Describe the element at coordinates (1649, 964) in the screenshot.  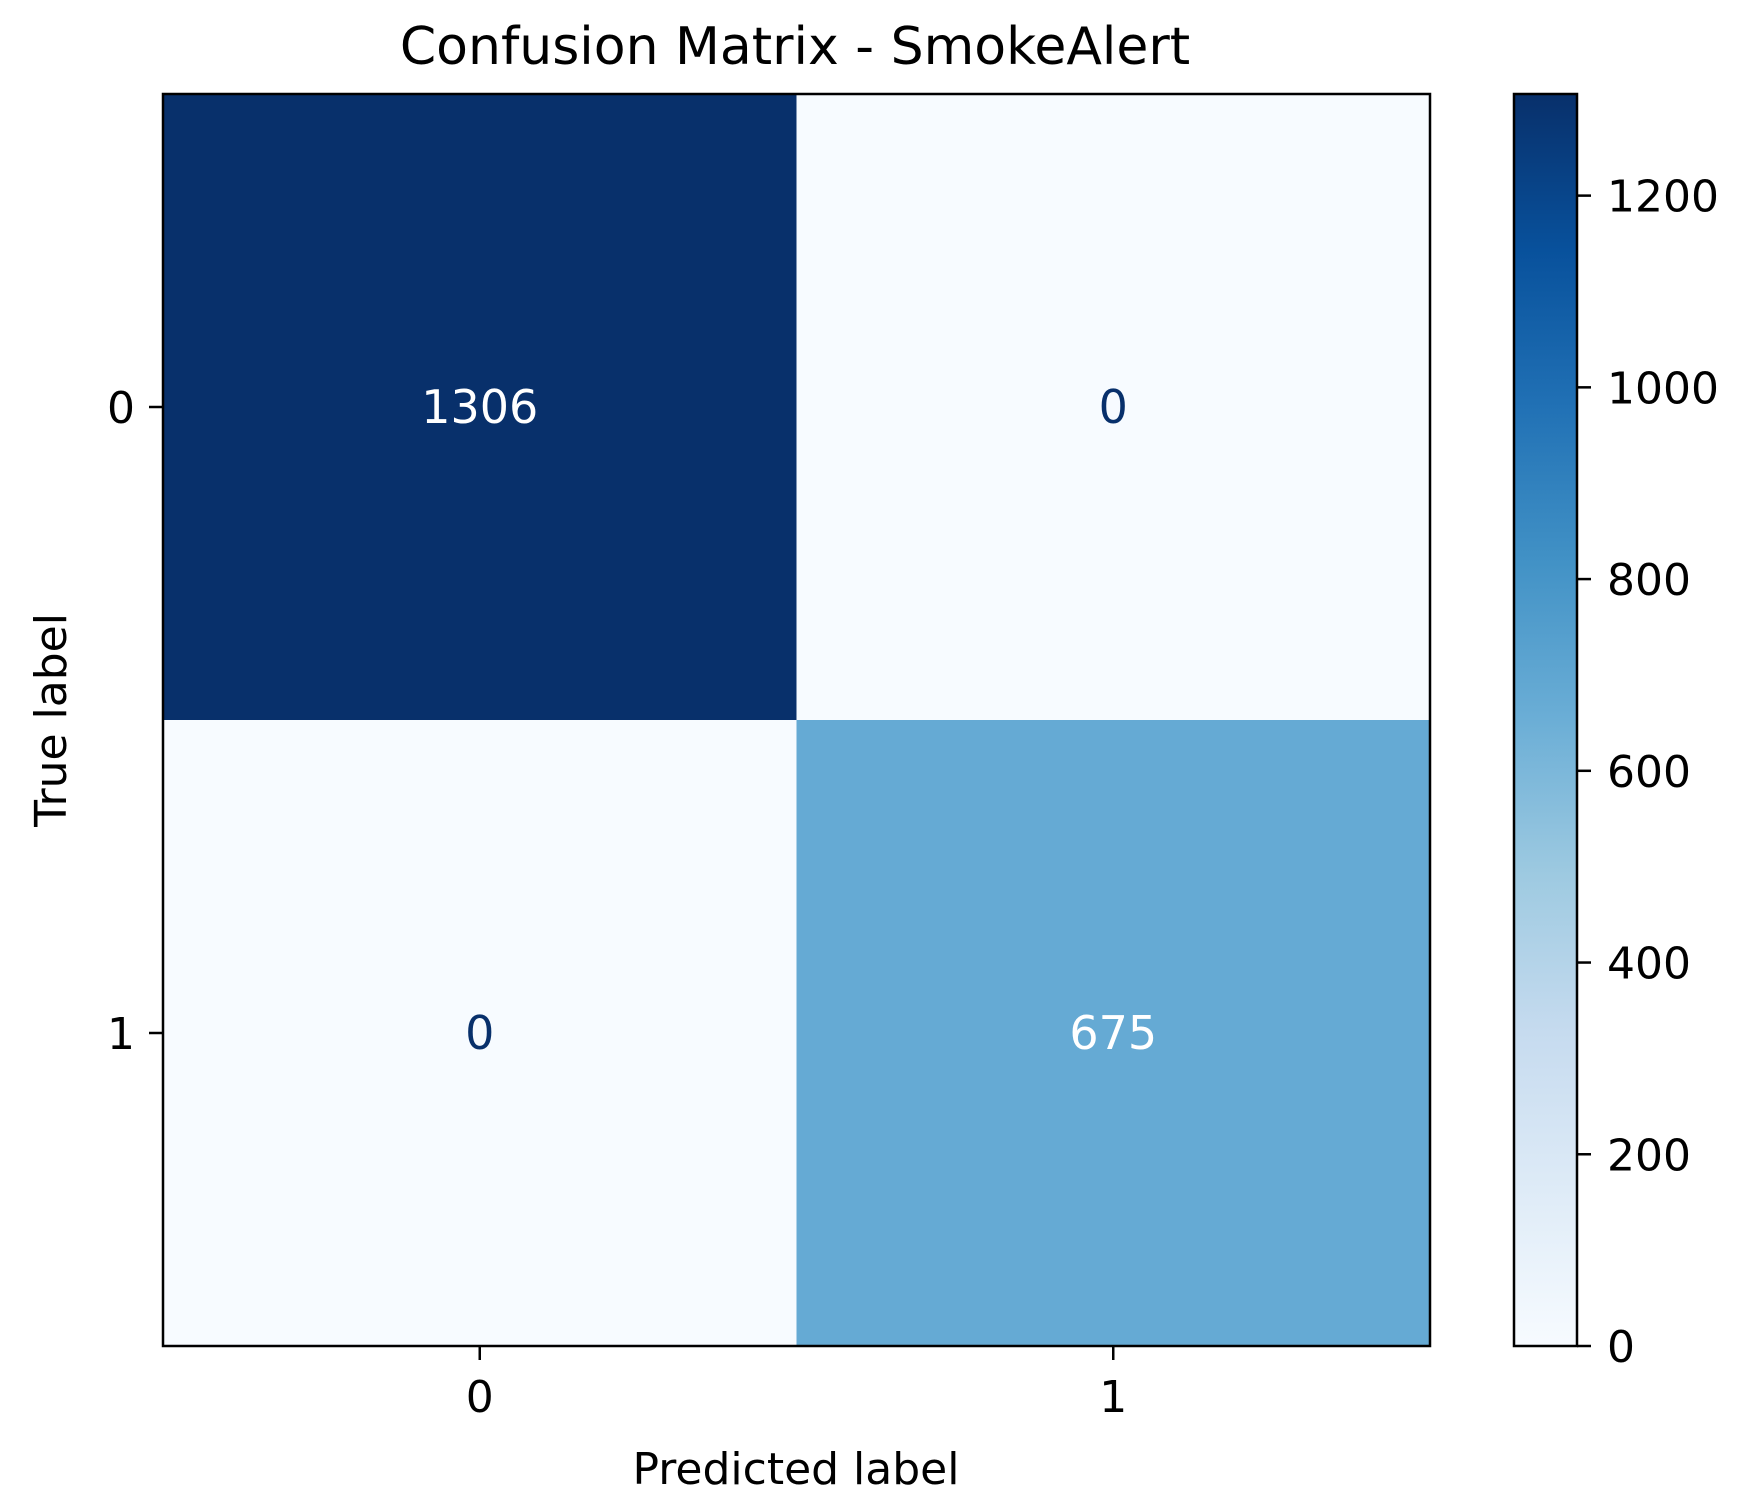
I see `colorbar-tick-label: 400` at that location.